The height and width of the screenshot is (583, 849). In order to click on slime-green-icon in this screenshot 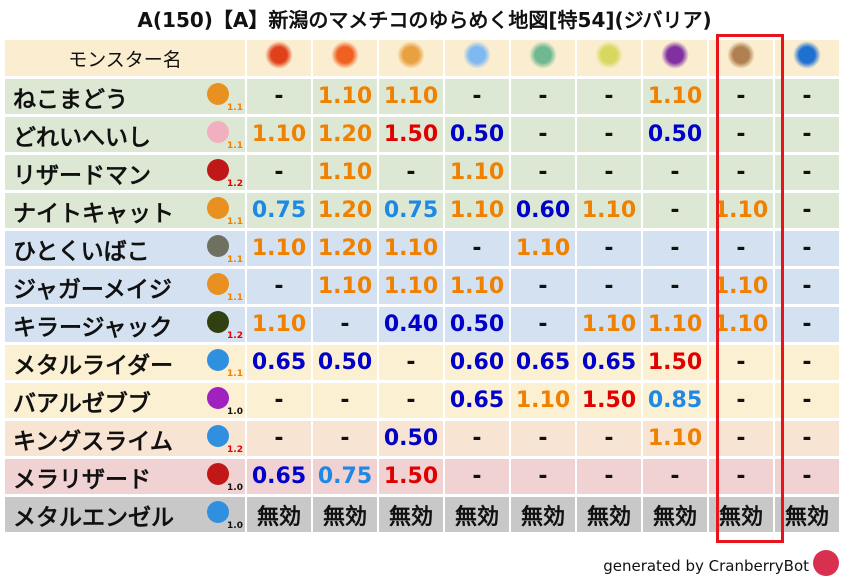, I will do `click(218, 322)`.